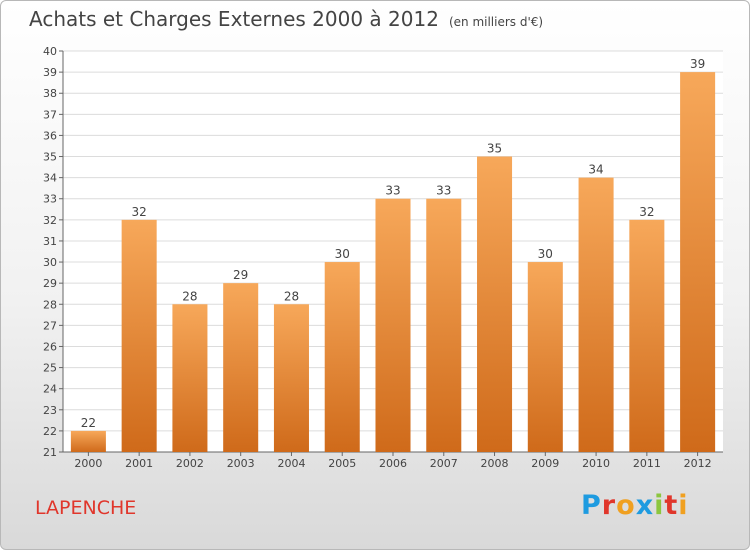  What do you see at coordinates (50, 135) in the screenshot?
I see `y-tick-label: 36` at bounding box center [50, 135].